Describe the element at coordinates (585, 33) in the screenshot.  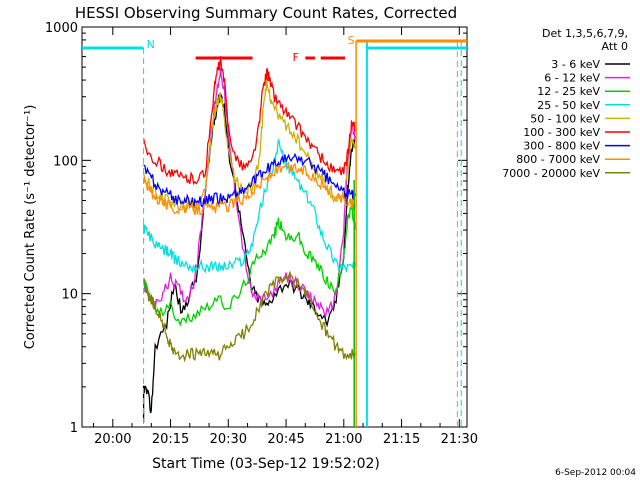
I see `legend-header-line-1: Det 1,3,5,6,7,9,` at that location.